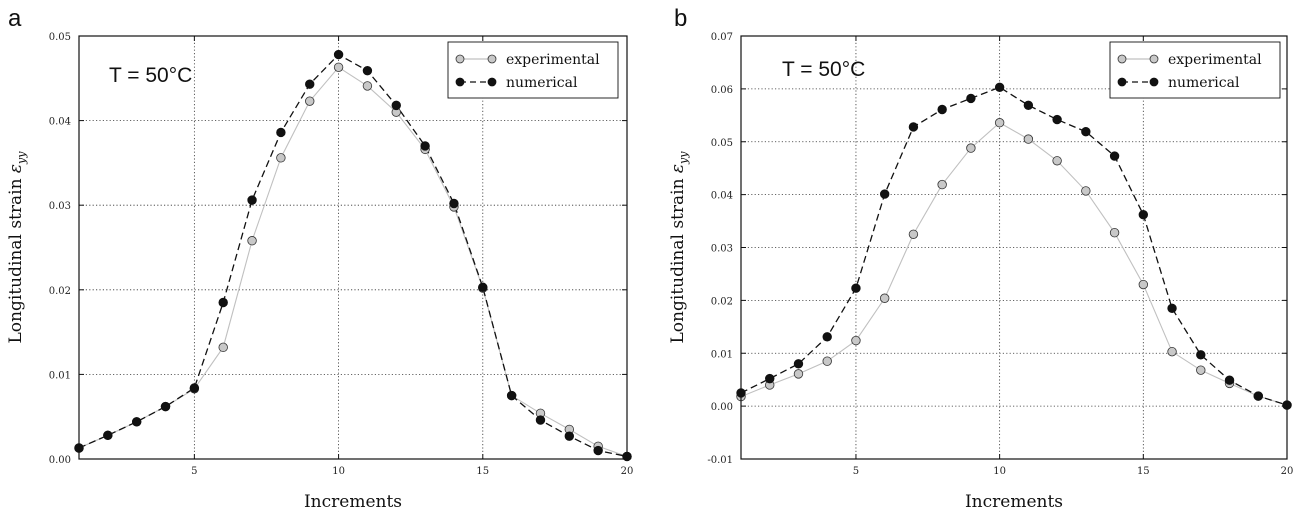 The width and height of the screenshot is (1298, 513). What do you see at coordinates (722, 90) in the screenshot?
I see `y-tick-label: 0.06` at bounding box center [722, 90].